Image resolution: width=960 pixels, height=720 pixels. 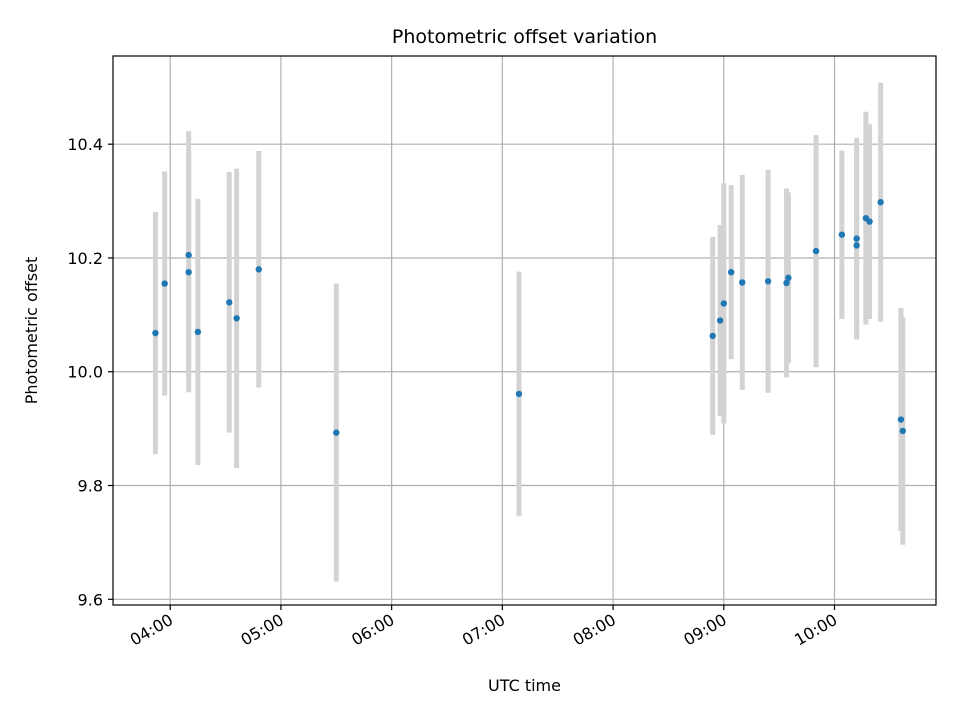 What do you see at coordinates (372, 630) in the screenshot?
I see `x-tick-label: 06:00` at bounding box center [372, 630].